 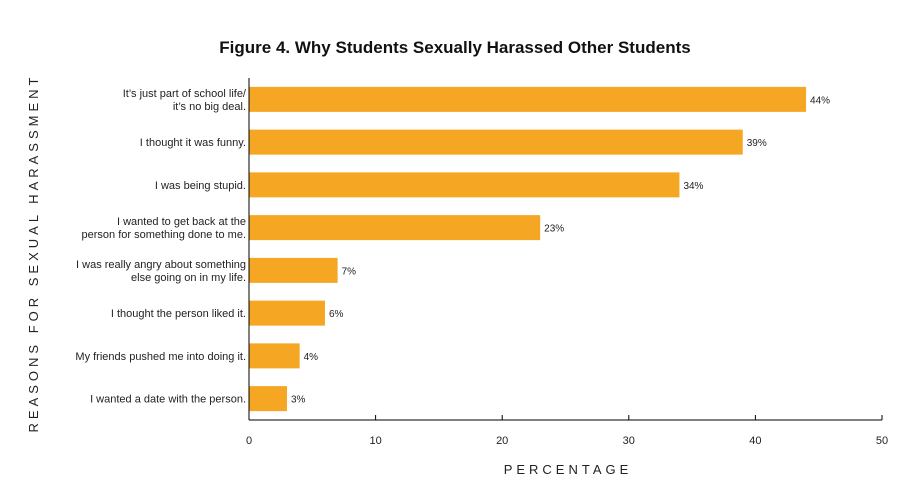 I want to click on bar-value-label: 39%, so click(x=757, y=143).